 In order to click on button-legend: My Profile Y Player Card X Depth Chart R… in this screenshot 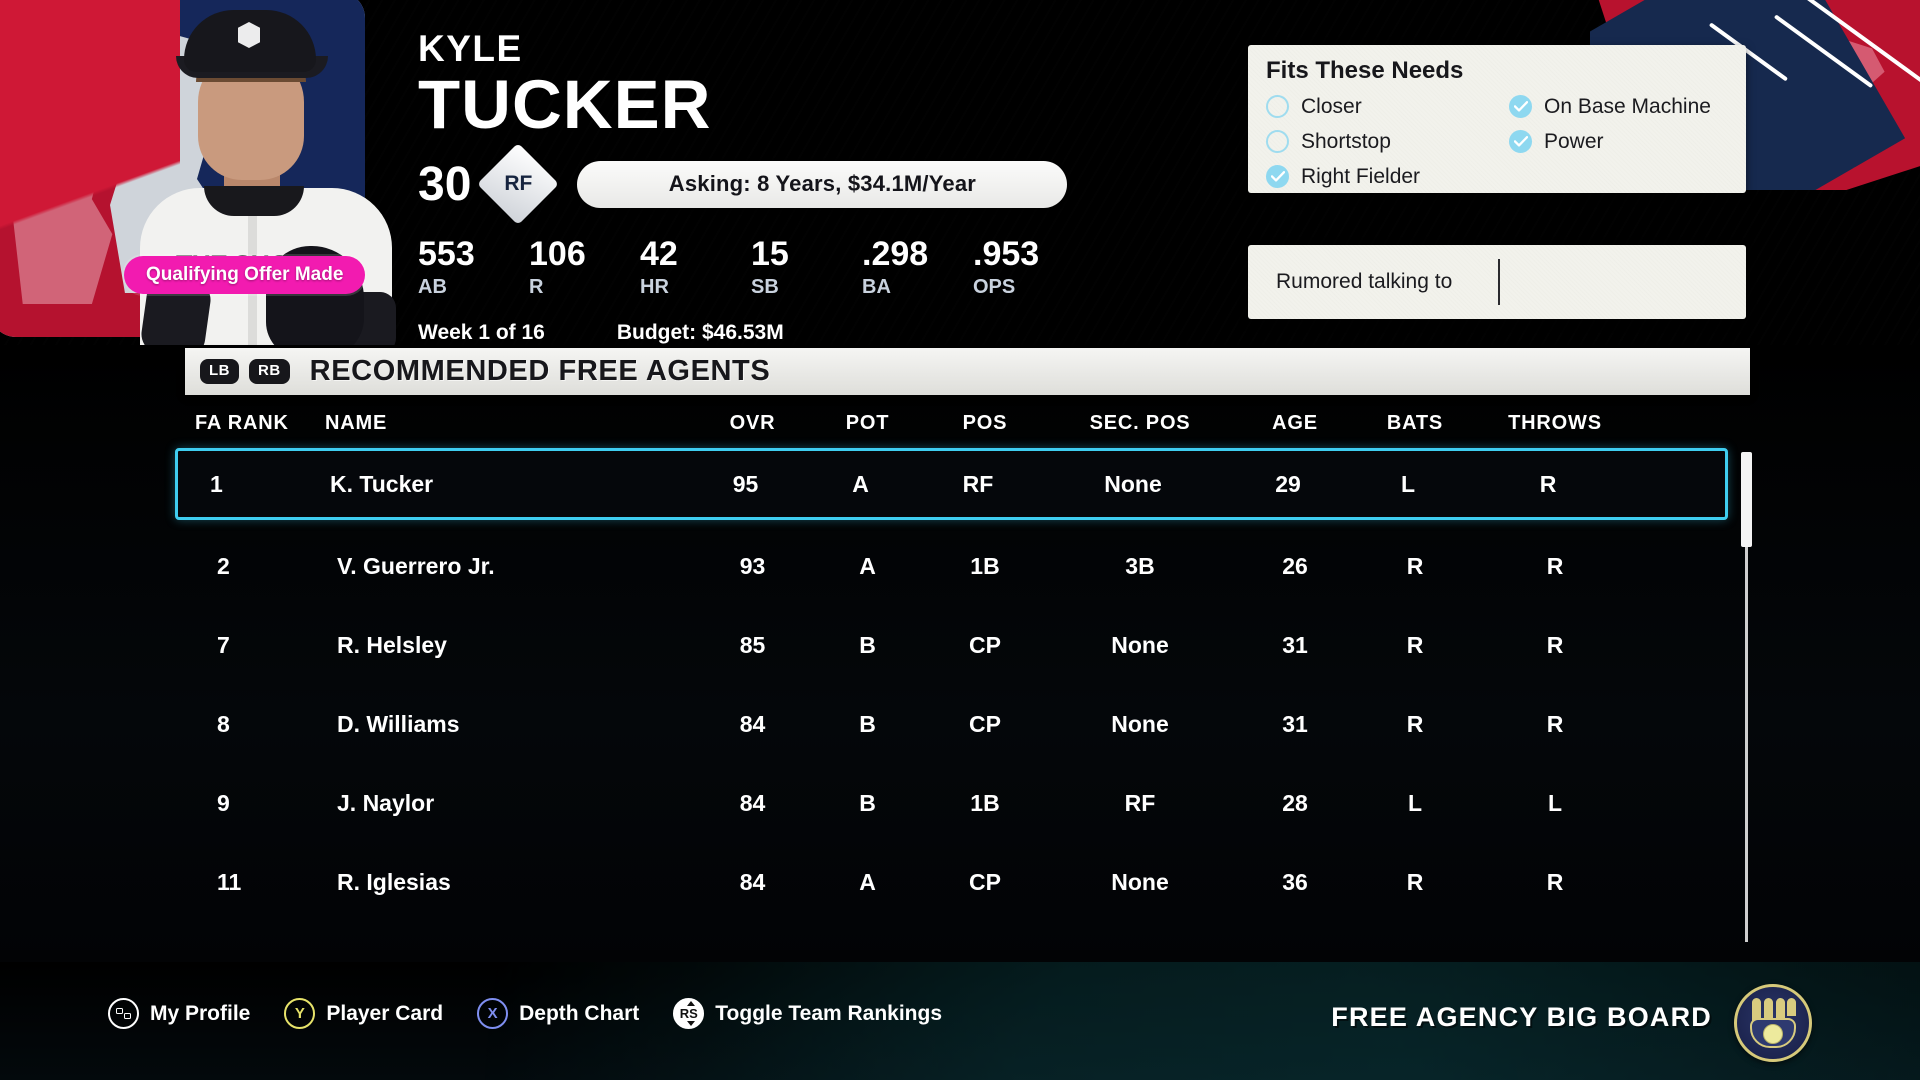, I will do `click(525, 1013)`.